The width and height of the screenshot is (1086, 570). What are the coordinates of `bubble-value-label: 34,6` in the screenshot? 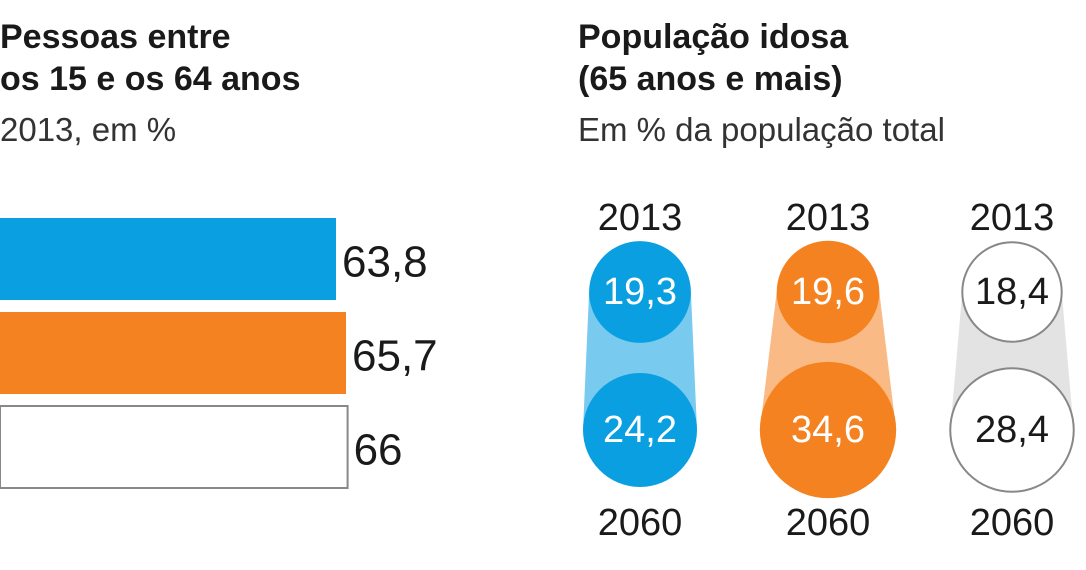 It's located at (828, 430).